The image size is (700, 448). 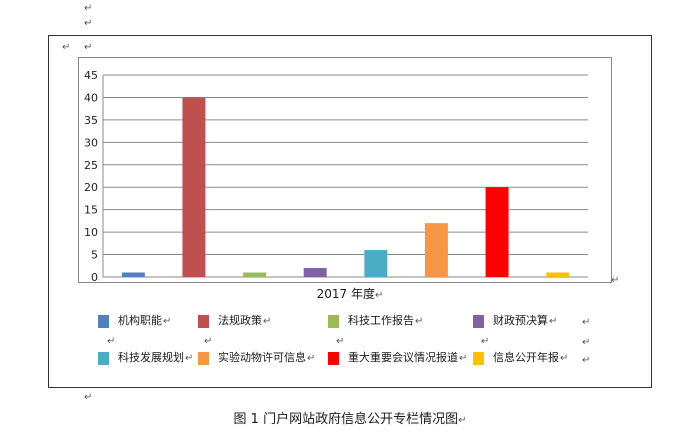 What do you see at coordinates (526, 357) in the screenshot?
I see `legend-text: 信息公开年报` at bounding box center [526, 357].